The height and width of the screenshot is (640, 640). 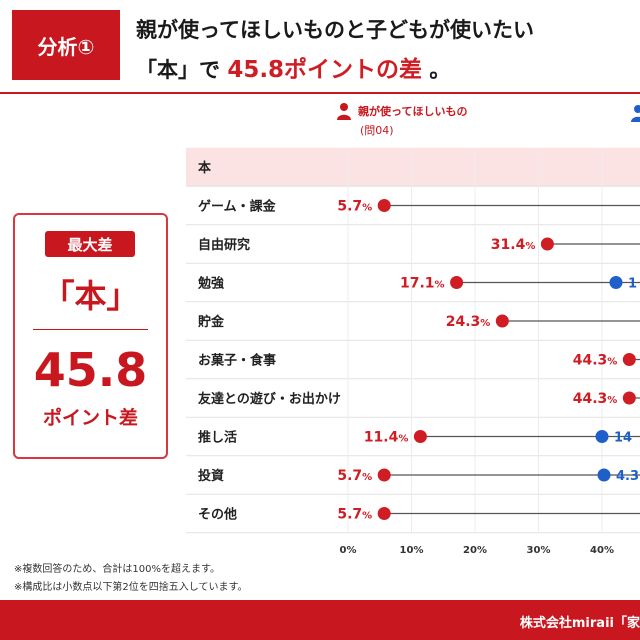 I want to click on child-value-label: 14, so click(x=623, y=438).